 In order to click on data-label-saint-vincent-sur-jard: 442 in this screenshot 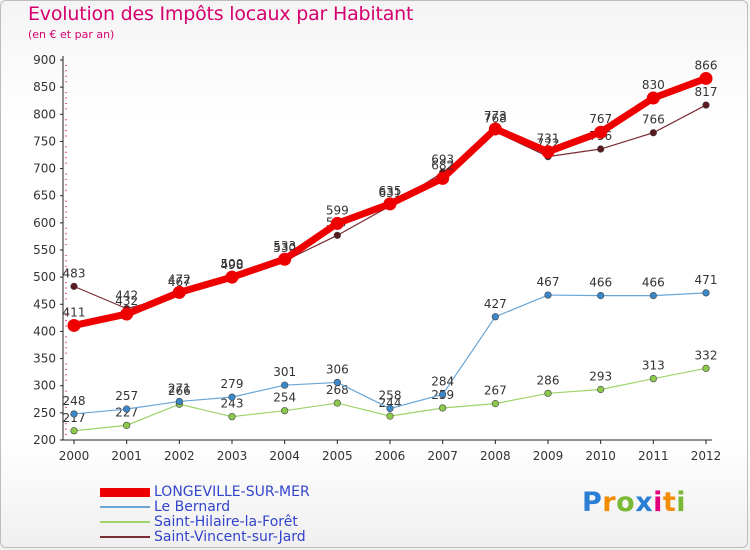, I will do `click(126, 296)`.